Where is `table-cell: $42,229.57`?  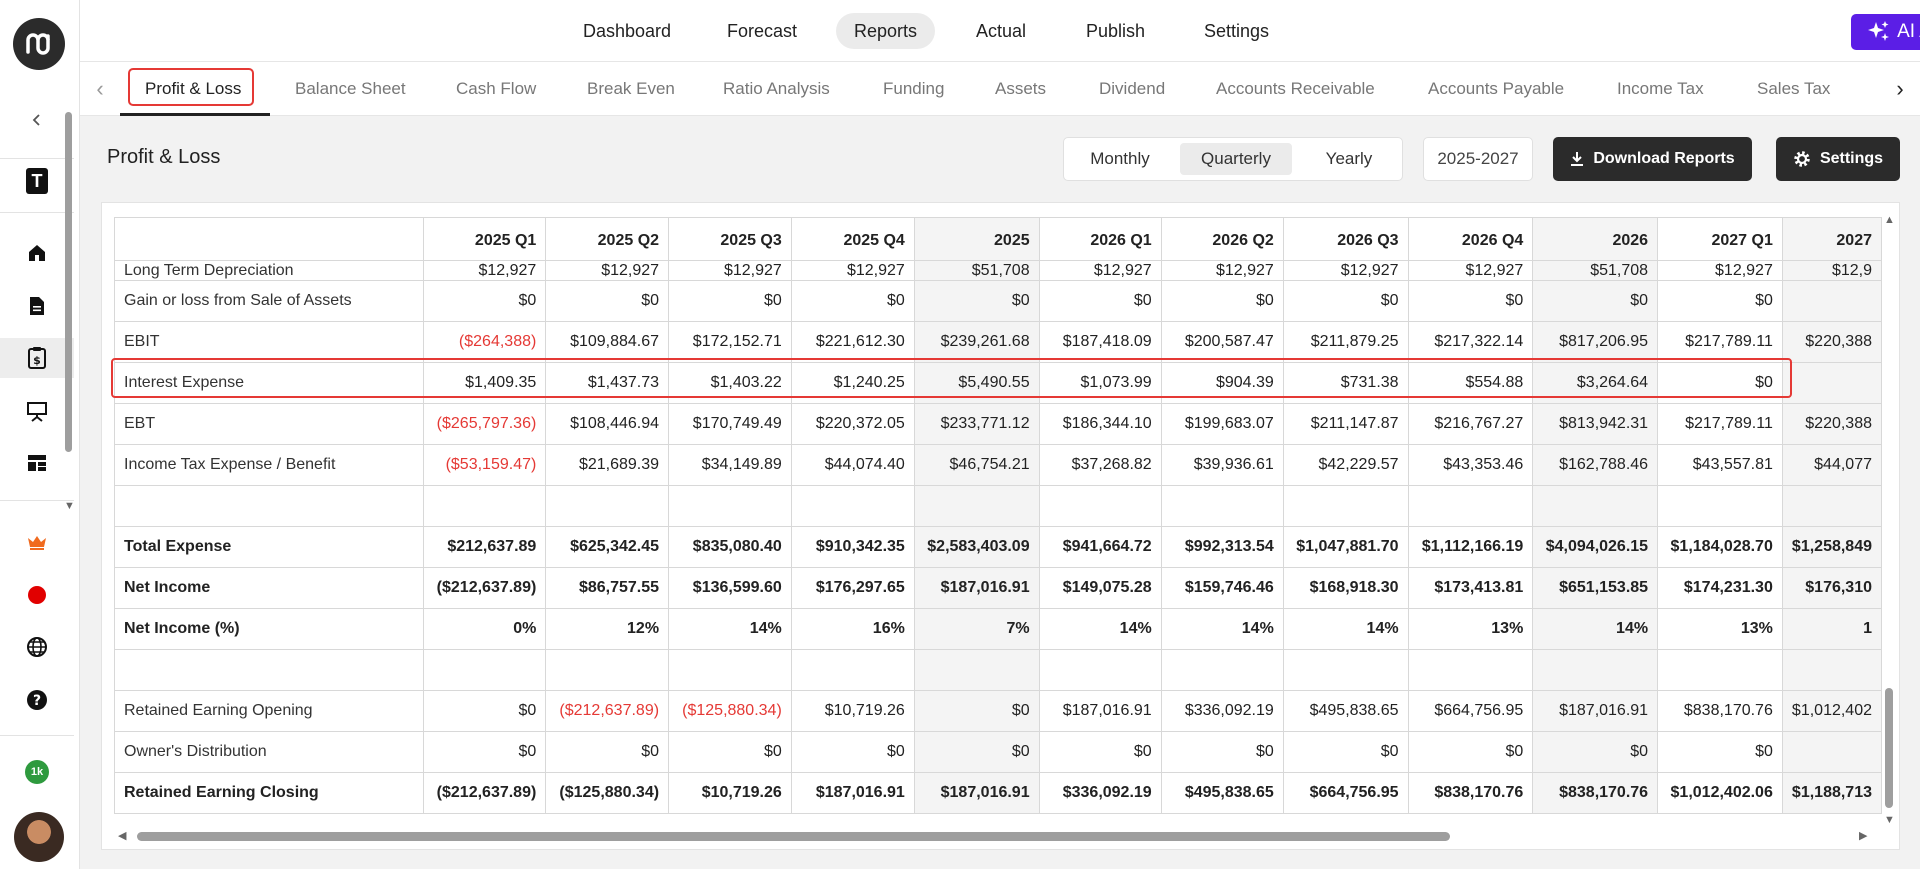 table-cell: $42,229.57 is located at coordinates (1346, 465).